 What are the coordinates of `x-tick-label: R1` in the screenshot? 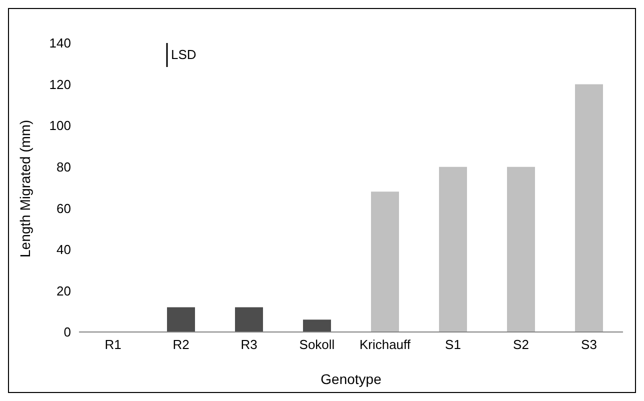 It's located at (113, 344).